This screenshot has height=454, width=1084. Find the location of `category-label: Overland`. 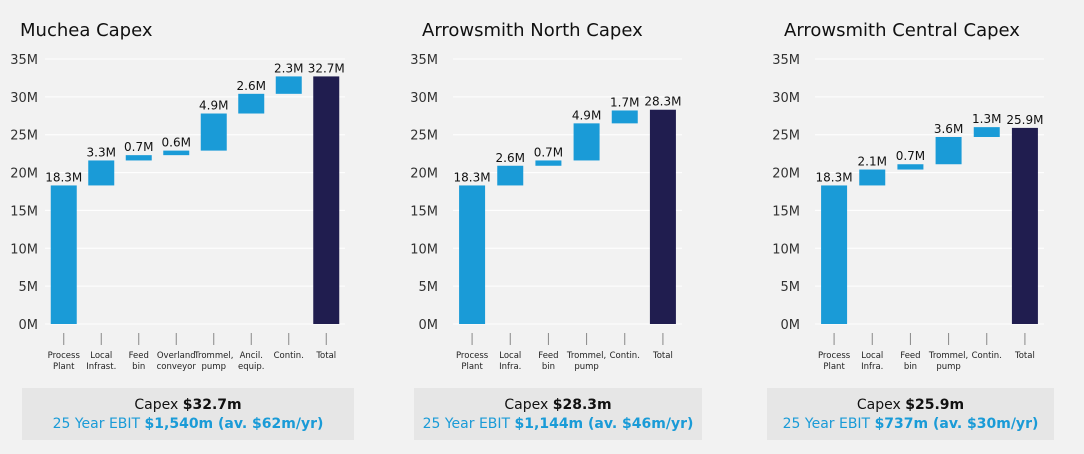

category-label: Overland is located at coordinates (176, 356).